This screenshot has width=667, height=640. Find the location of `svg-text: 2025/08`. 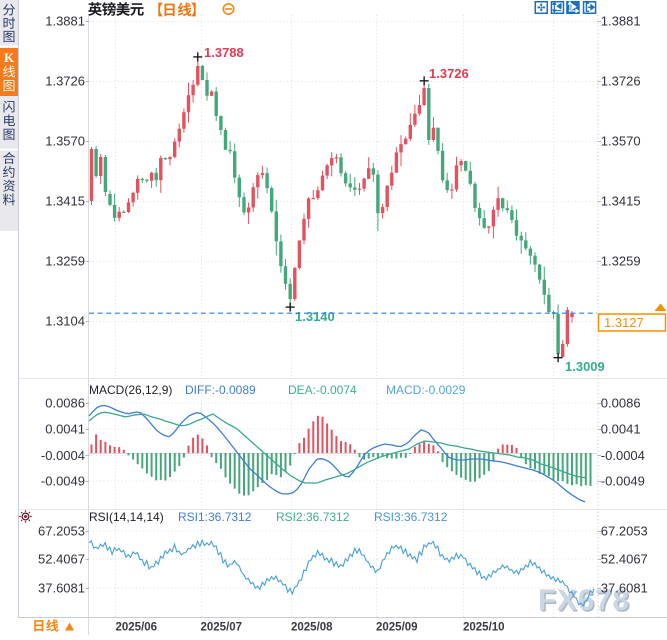

svg-text: 2025/08 is located at coordinates (312, 628).